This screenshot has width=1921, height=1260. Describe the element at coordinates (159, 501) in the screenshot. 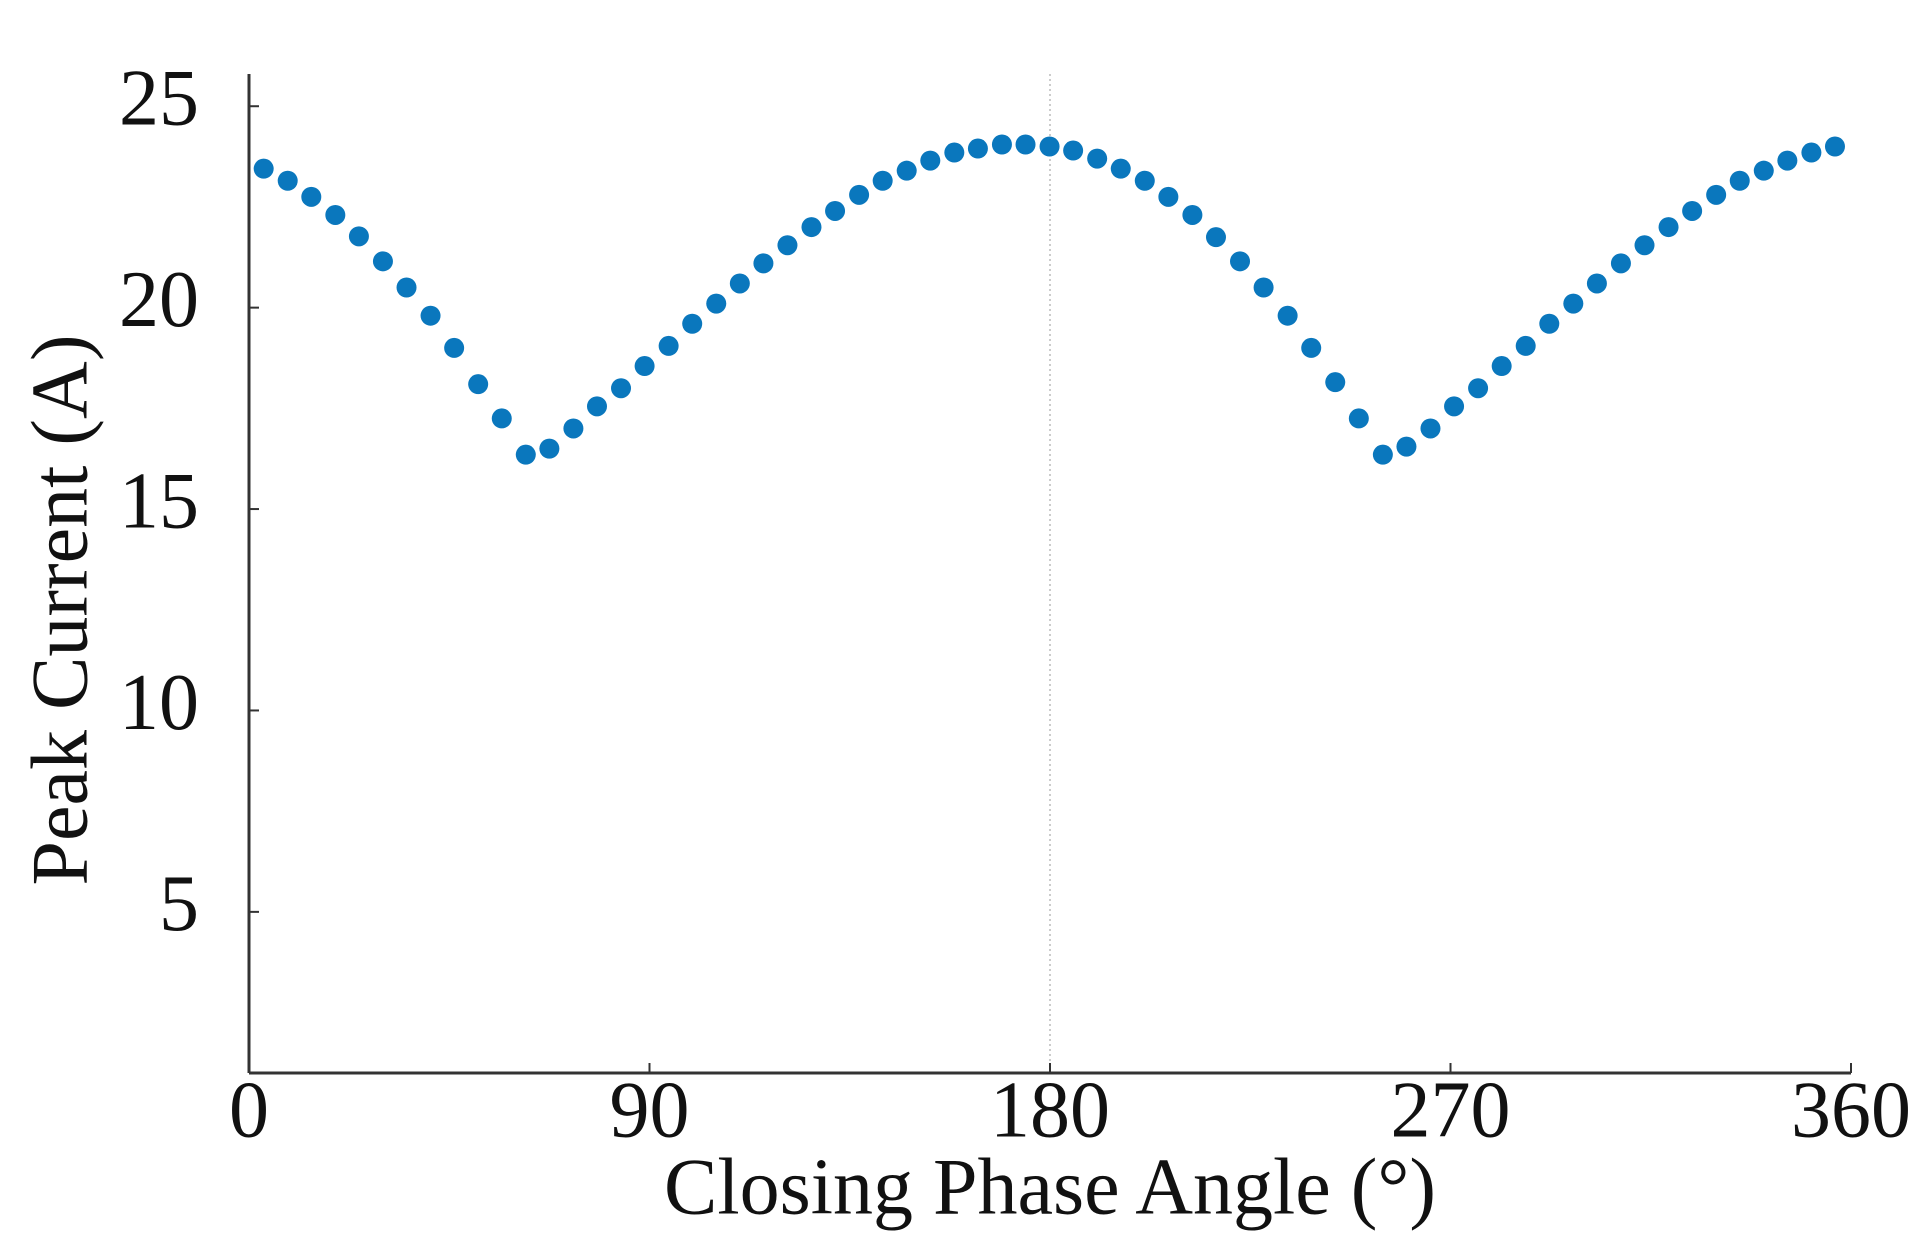

I see `y-tick-label: 15` at that location.